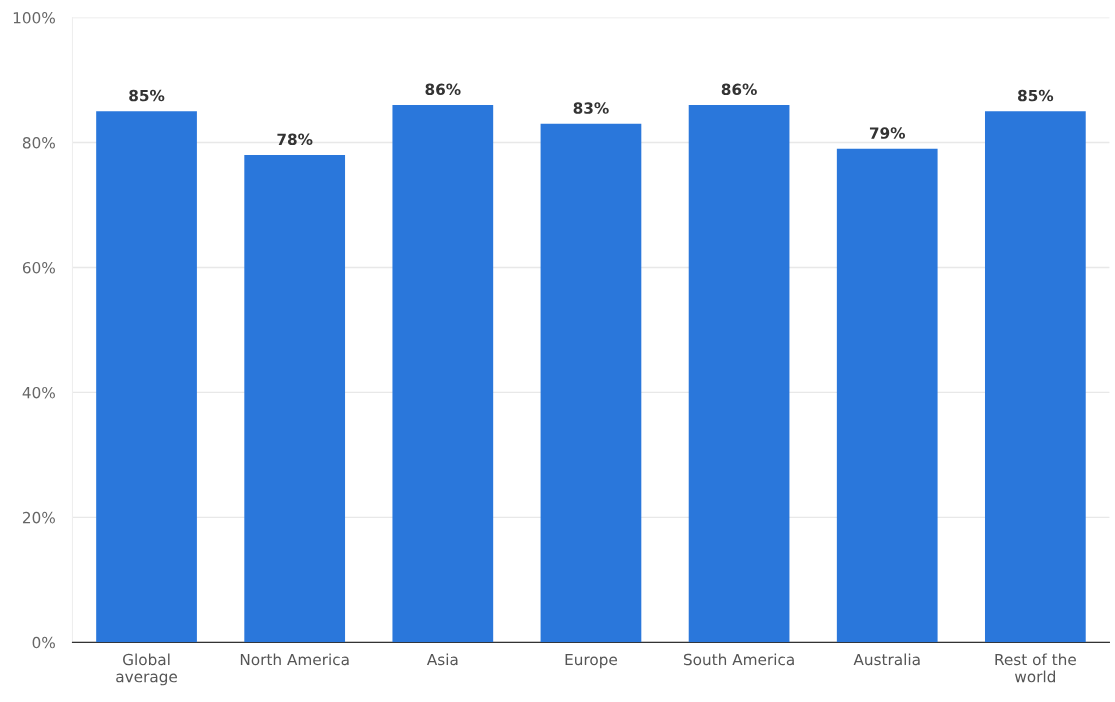 The width and height of the screenshot is (1115, 702). What do you see at coordinates (1035, 668) in the screenshot?
I see `x-tick-label: Rest of the world` at bounding box center [1035, 668].